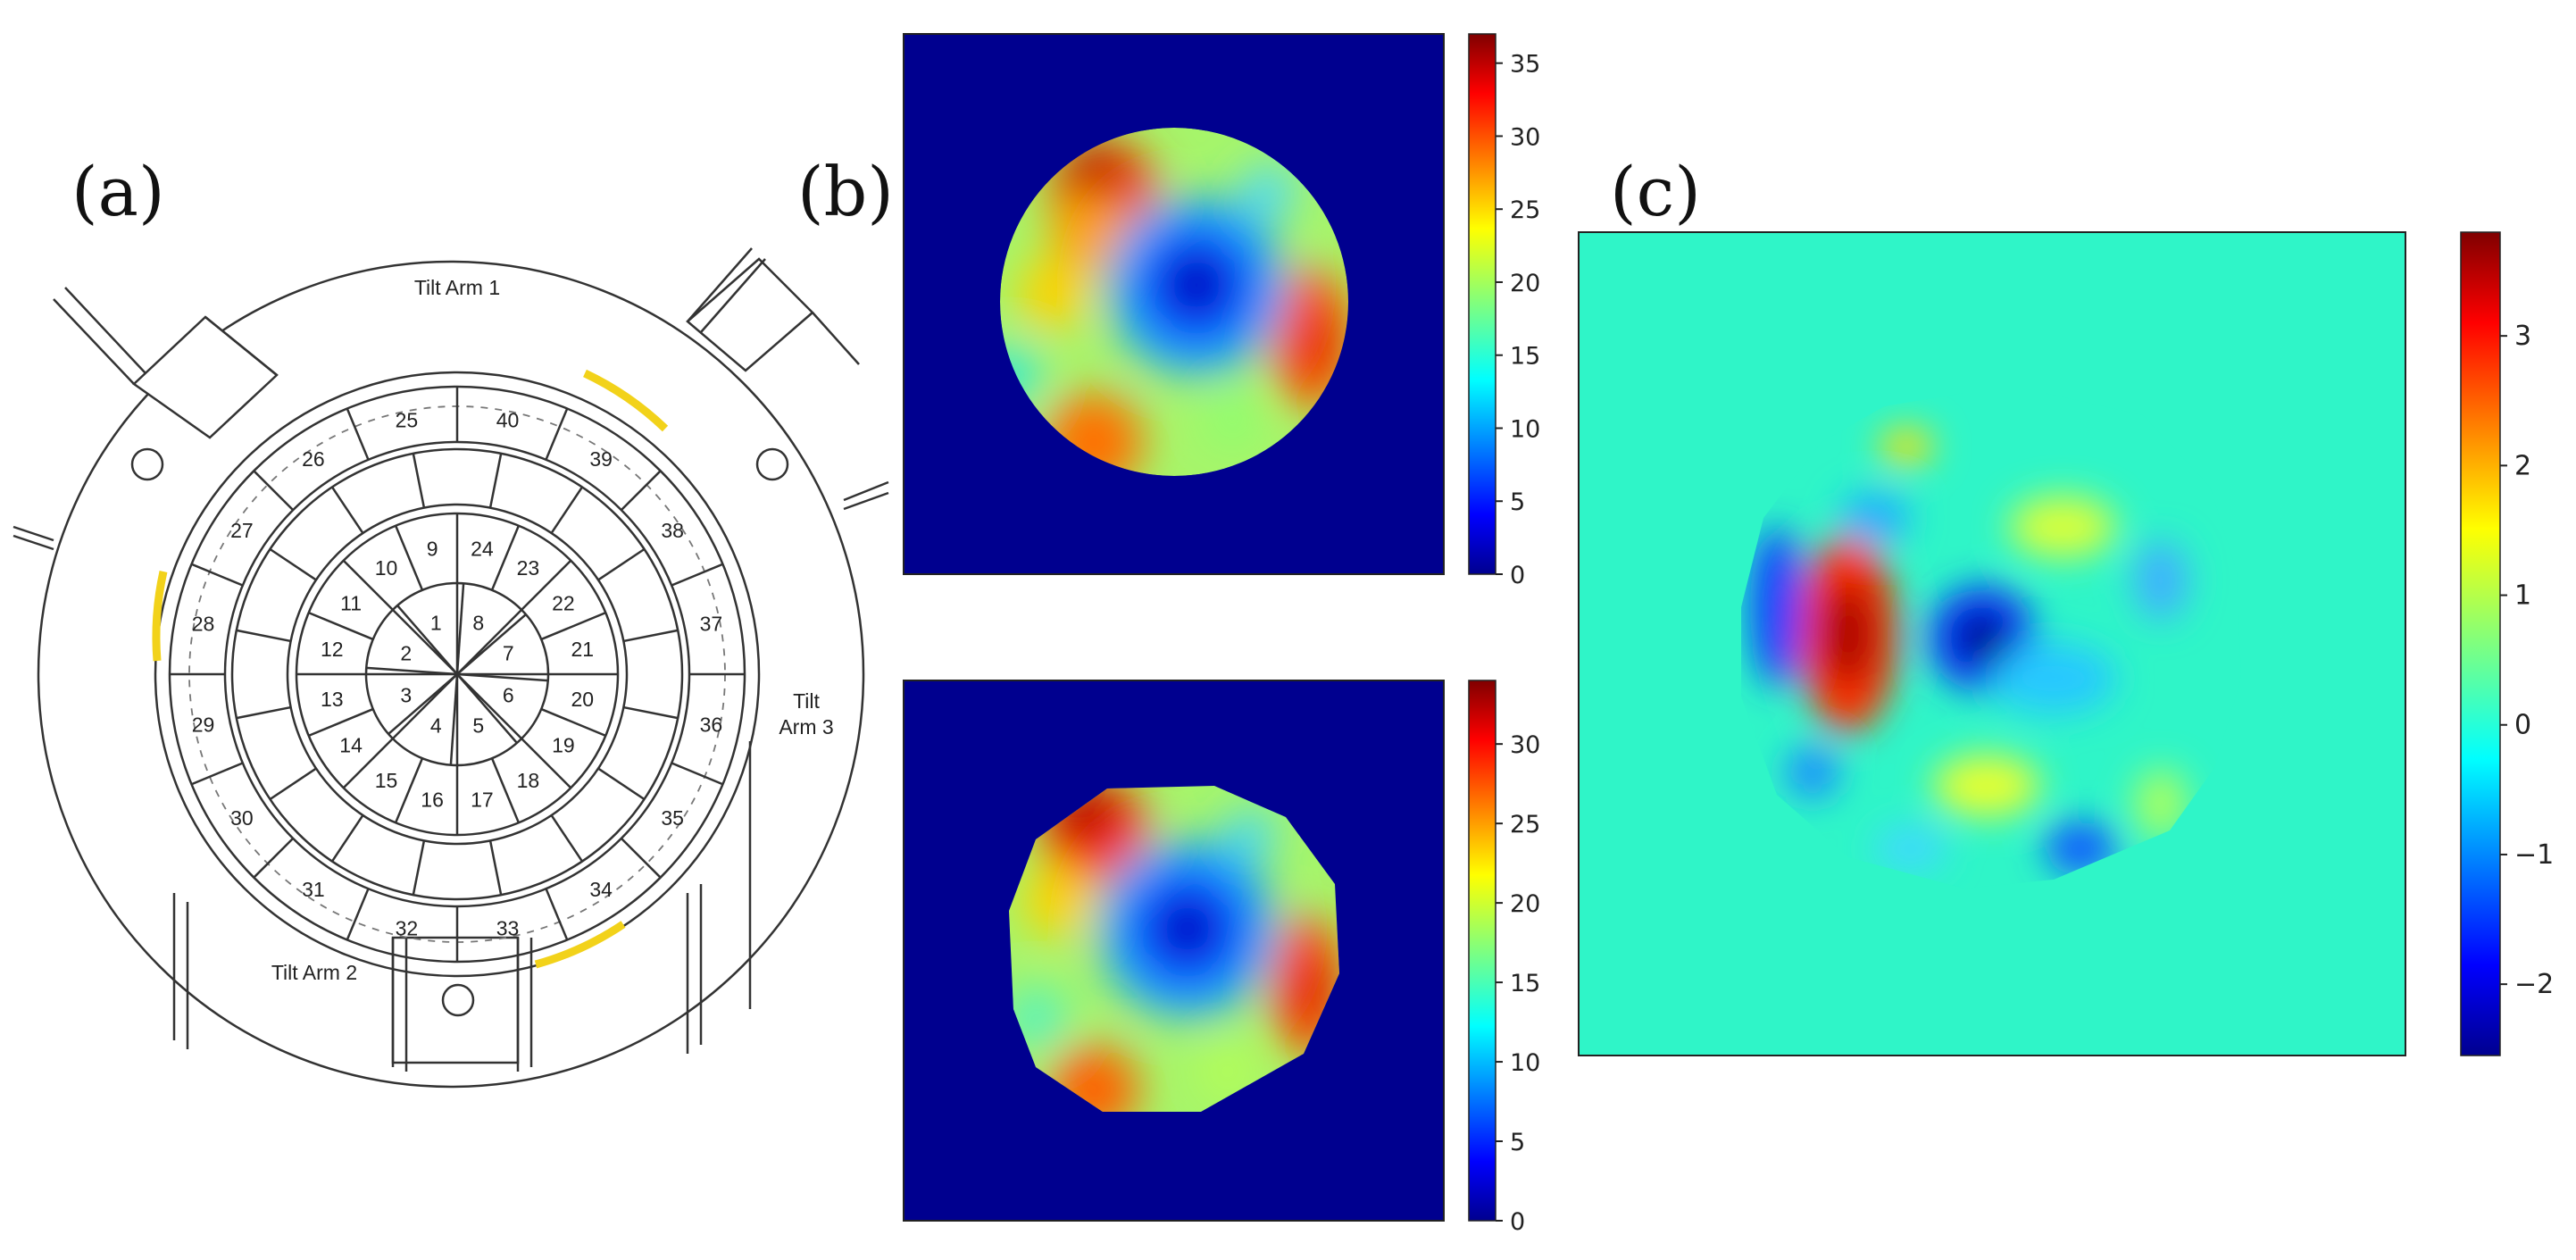 The height and width of the screenshot is (1260, 2576). Describe the element at coordinates (351, 604) in the screenshot. I see `segment-label-ring2-13: 11` at that location.